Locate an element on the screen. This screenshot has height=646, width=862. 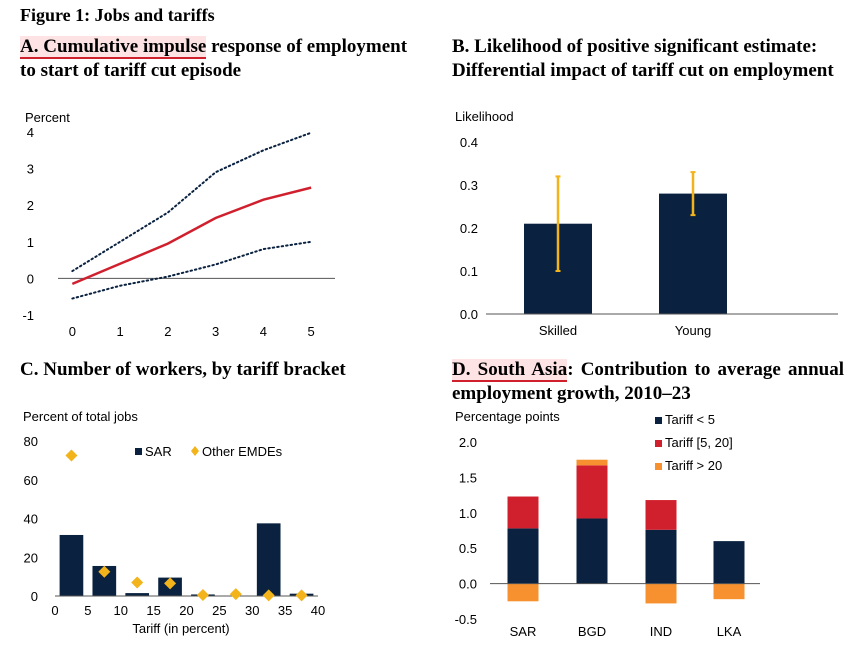
panel-c-xtick: 25 is located at coordinates (219, 610).